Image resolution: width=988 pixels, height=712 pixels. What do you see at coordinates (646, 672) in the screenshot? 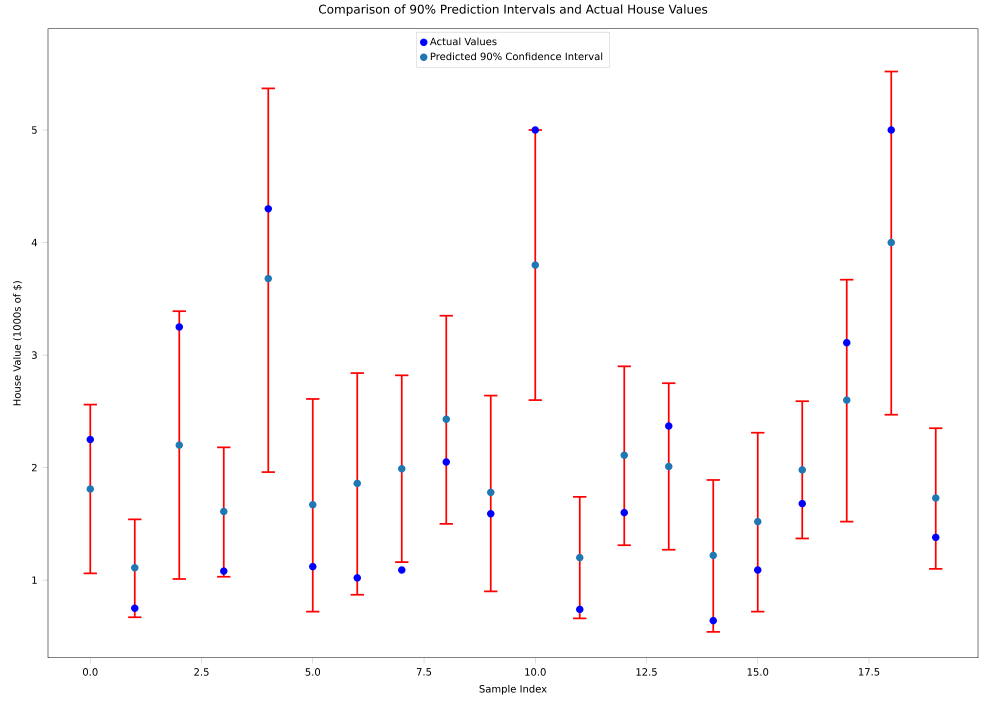
I see `x-tick-label: 12.5` at bounding box center [646, 672].